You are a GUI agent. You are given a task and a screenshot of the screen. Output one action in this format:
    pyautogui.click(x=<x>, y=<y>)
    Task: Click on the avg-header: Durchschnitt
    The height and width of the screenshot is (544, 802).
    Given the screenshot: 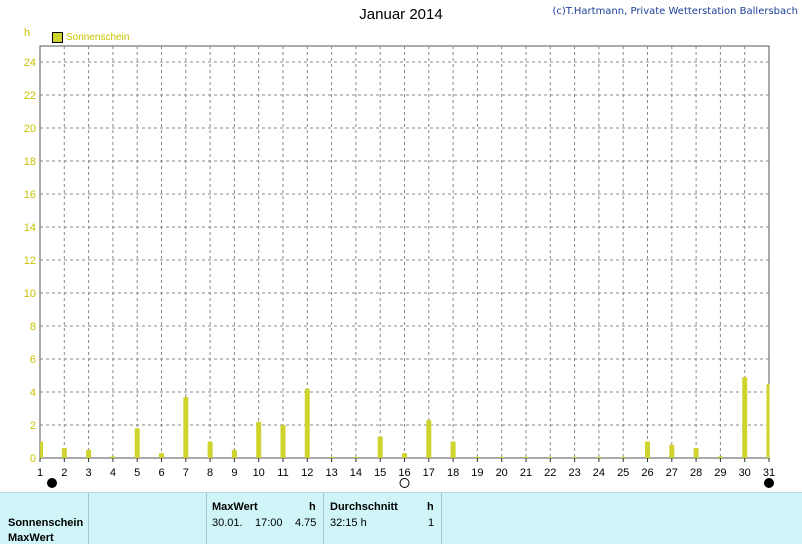 What is the action you would take?
    pyautogui.click(x=364, y=507)
    